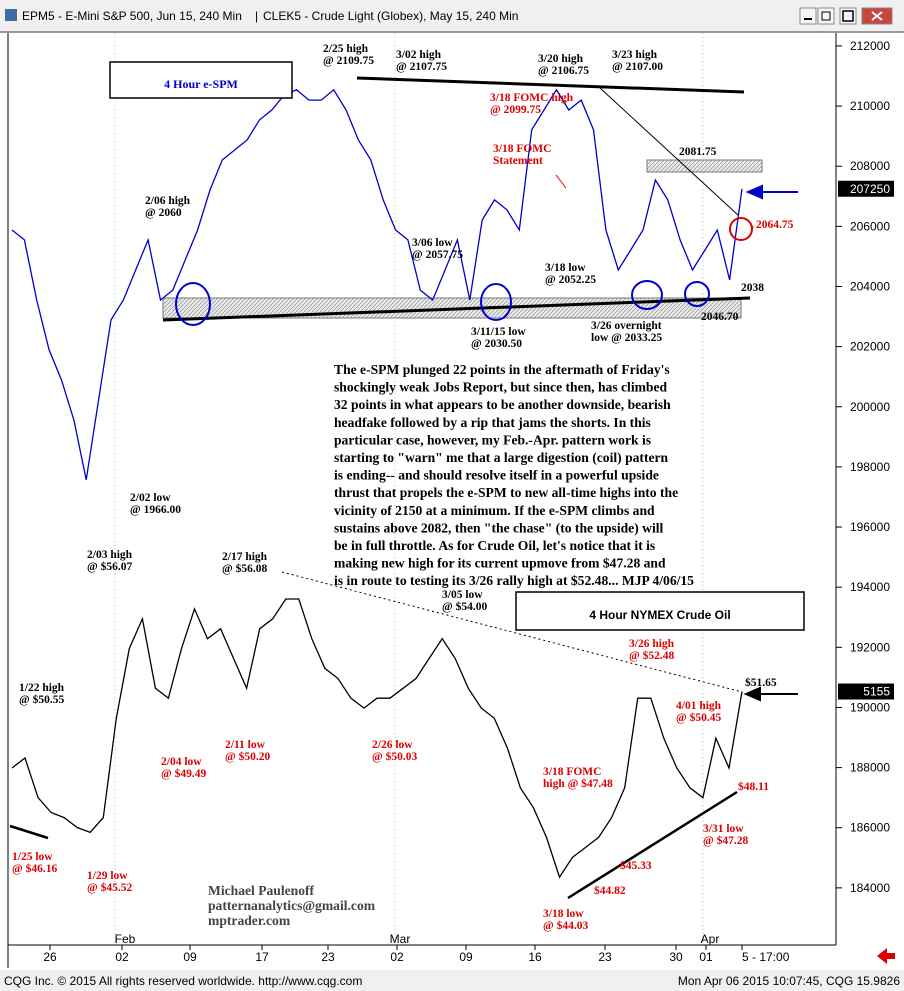 The height and width of the screenshot is (991, 904). What do you see at coordinates (572, 772) in the screenshot?
I see `annotation: 3/18 FOMC` at bounding box center [572, 772].